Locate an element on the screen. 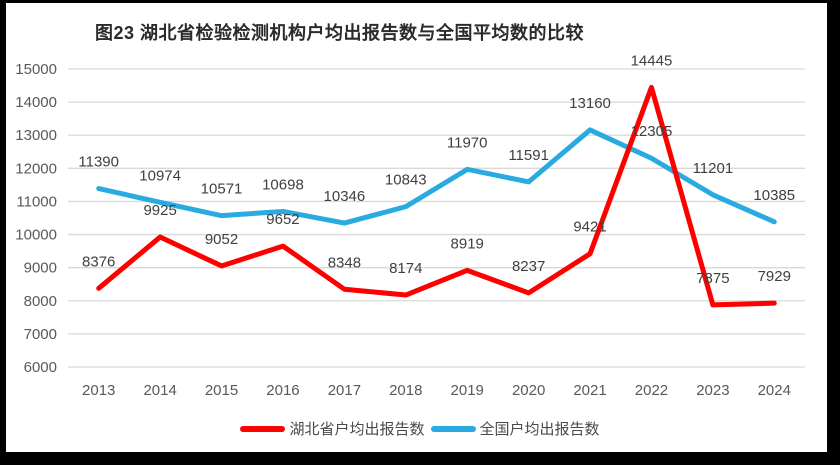 This screenshot has width=840, height=465. data-label-national: 10698 is located at coordinates (283, 184).